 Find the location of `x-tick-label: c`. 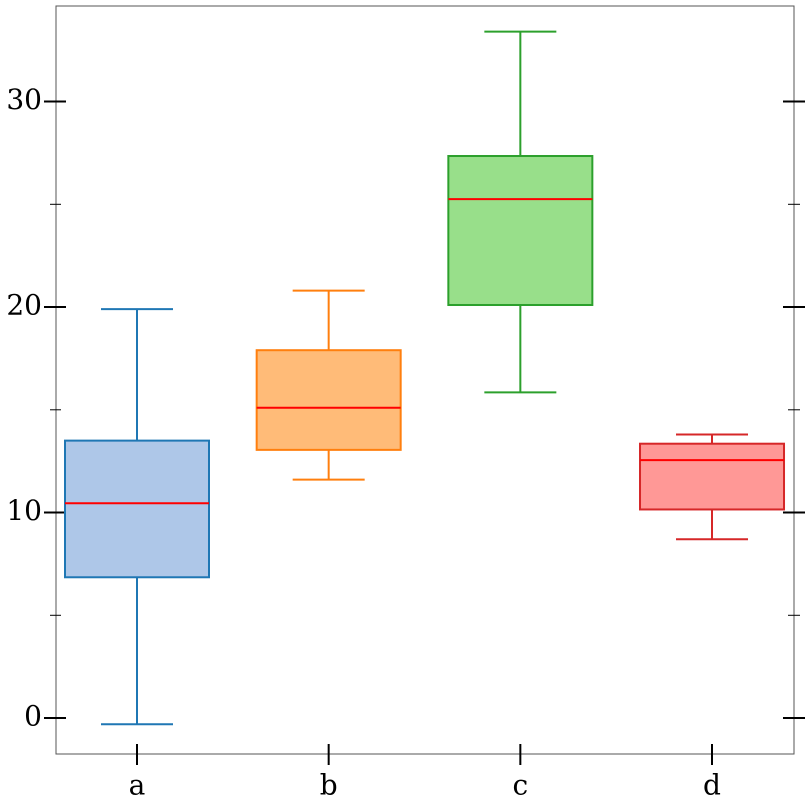

x-tick-label: c is located at coordinates (520, 785).